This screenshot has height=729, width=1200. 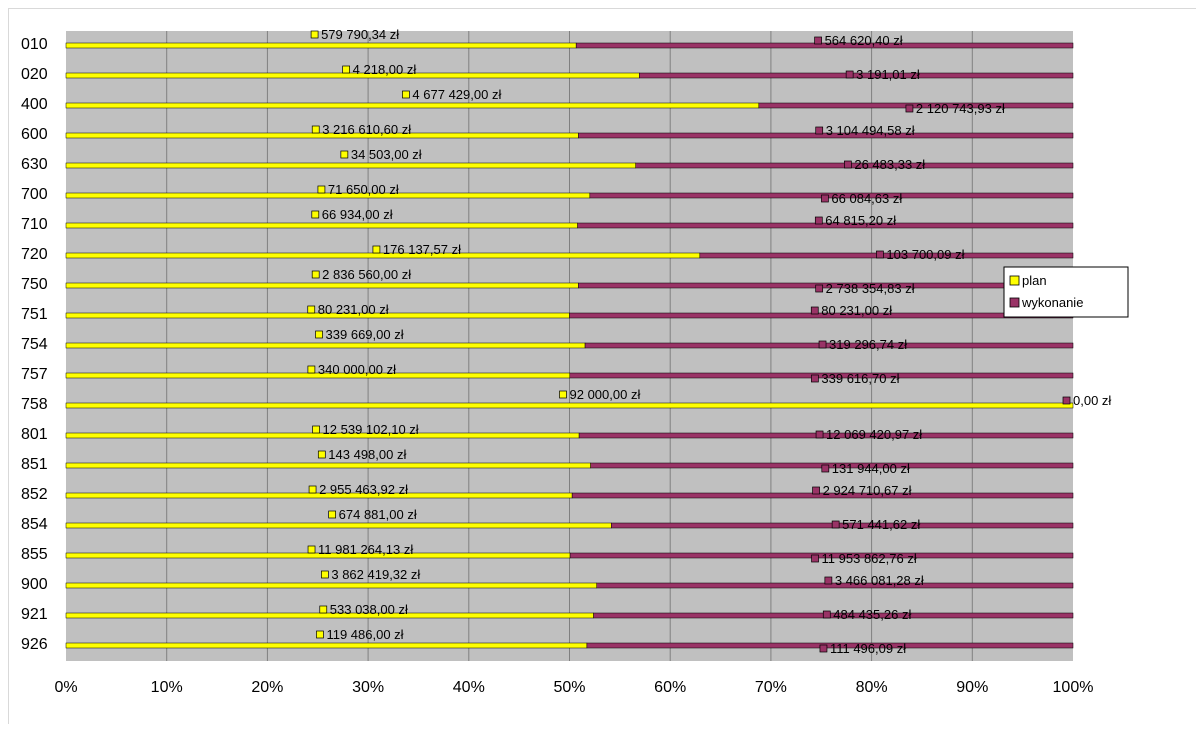 What do you see at coordinates (1092, 400) in the screenshot?
I see `wykonanie-data-label: 0,00 zł` at bounding box center [1092, 400].